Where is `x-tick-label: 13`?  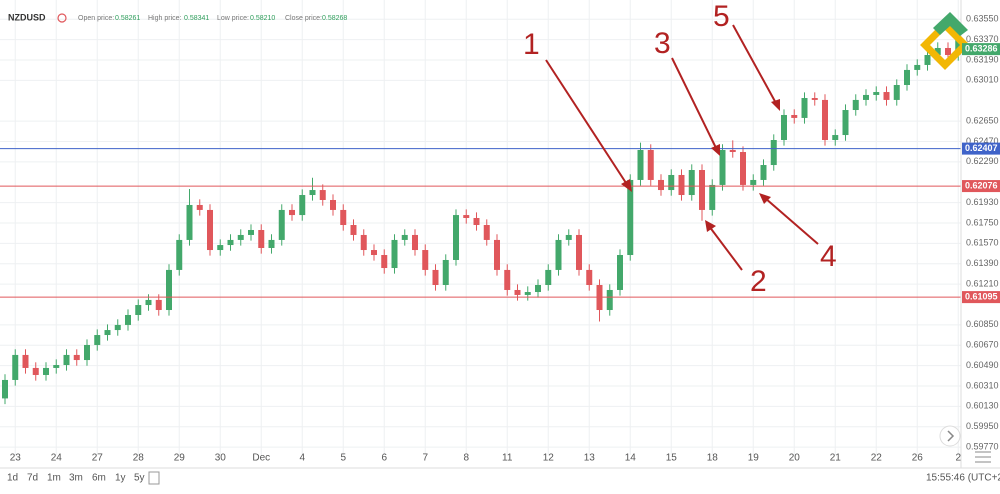 x-tick-label: 13 is located at coordinates (590, 458).